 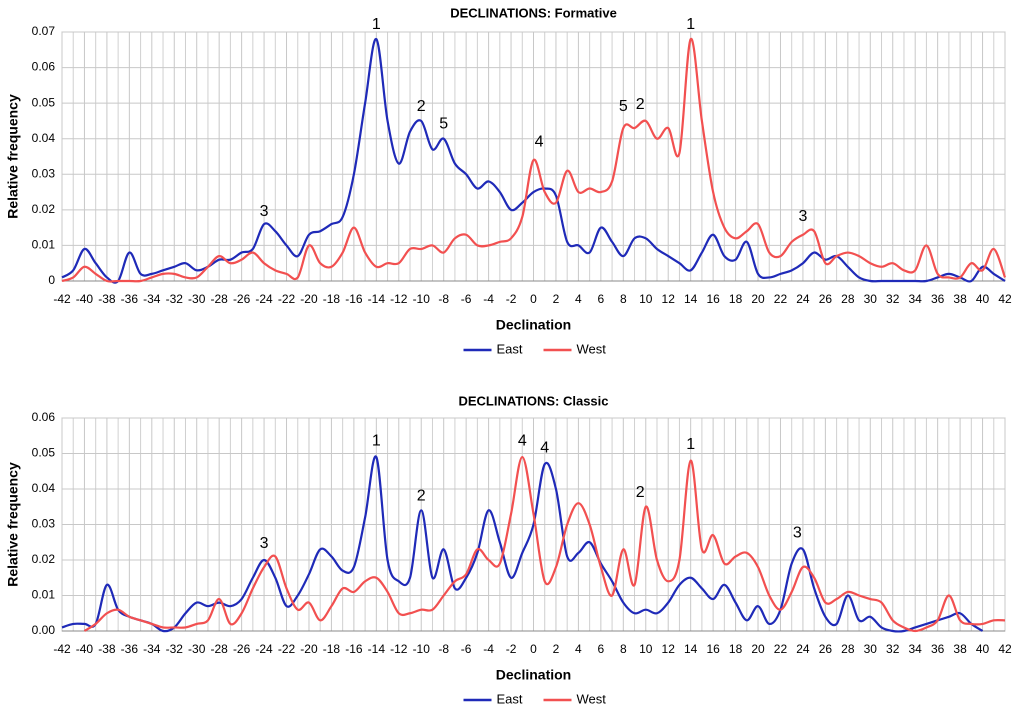 I want to click on x-tick-label: 30, so click(x=871, y=299).